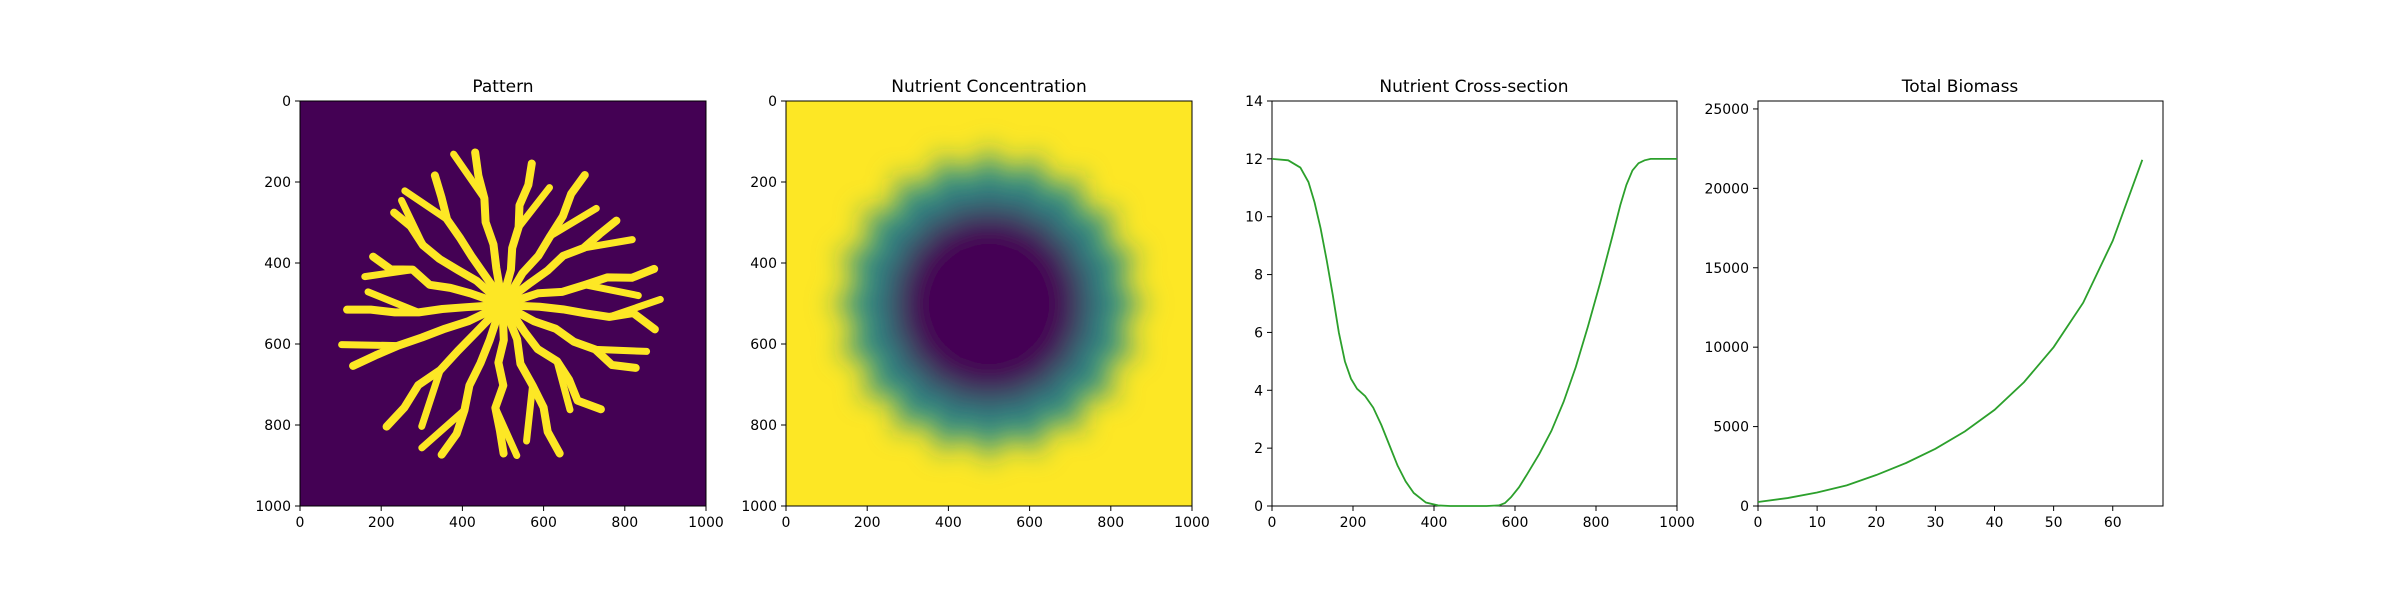 The height and width of the screenshot is (600, 2400). I want to click on pattern-branches, so click(501, 304).